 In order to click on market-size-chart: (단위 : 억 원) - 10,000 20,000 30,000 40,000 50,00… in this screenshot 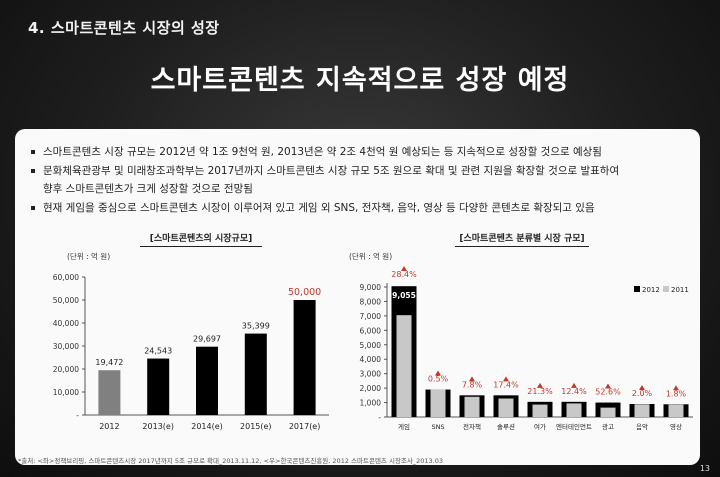, I will do `click(191, 341)`.